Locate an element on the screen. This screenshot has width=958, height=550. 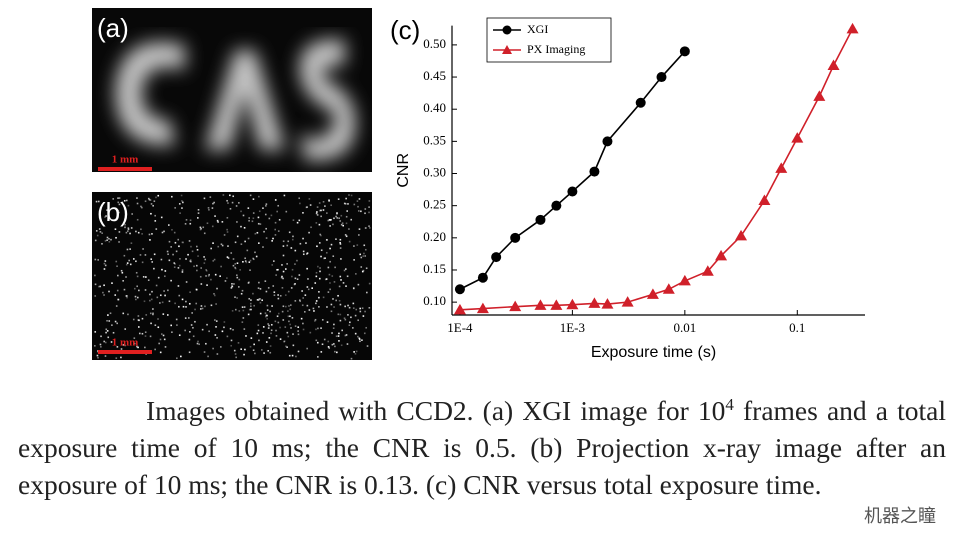
legend-marker is located at coordinates (507, 49).